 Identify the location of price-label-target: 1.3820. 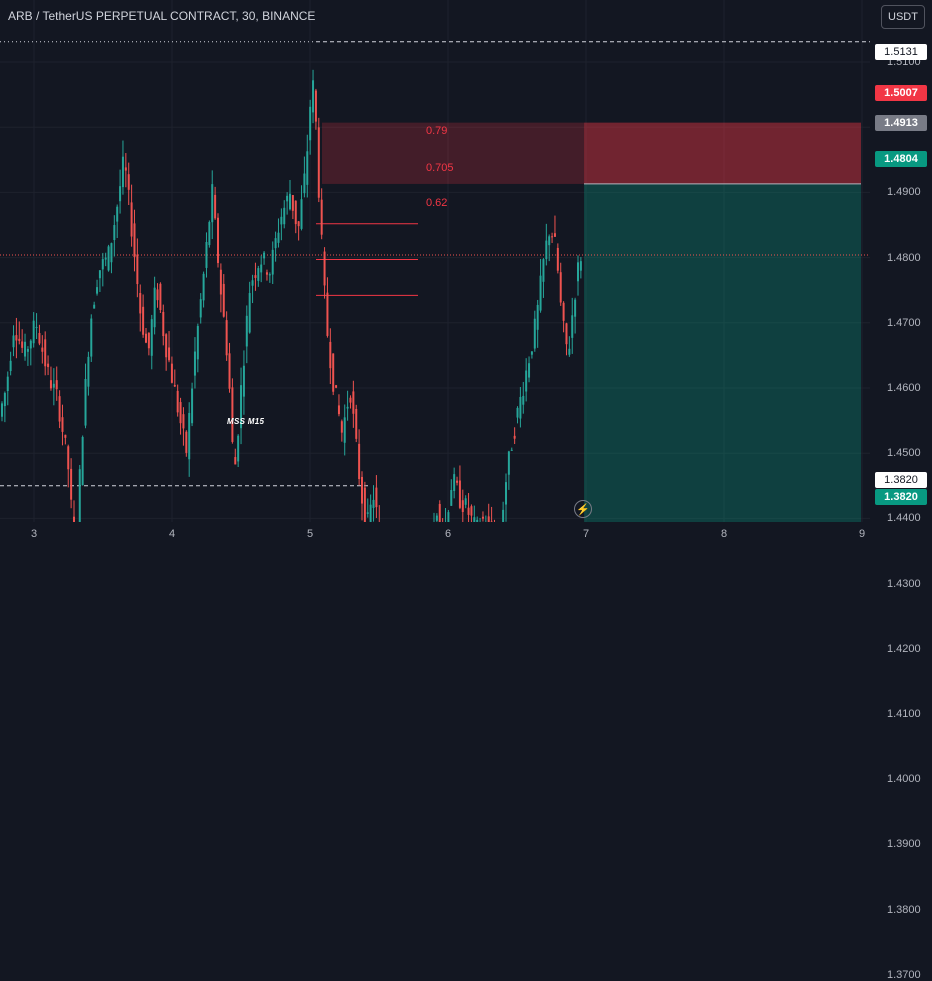
(901, 497).